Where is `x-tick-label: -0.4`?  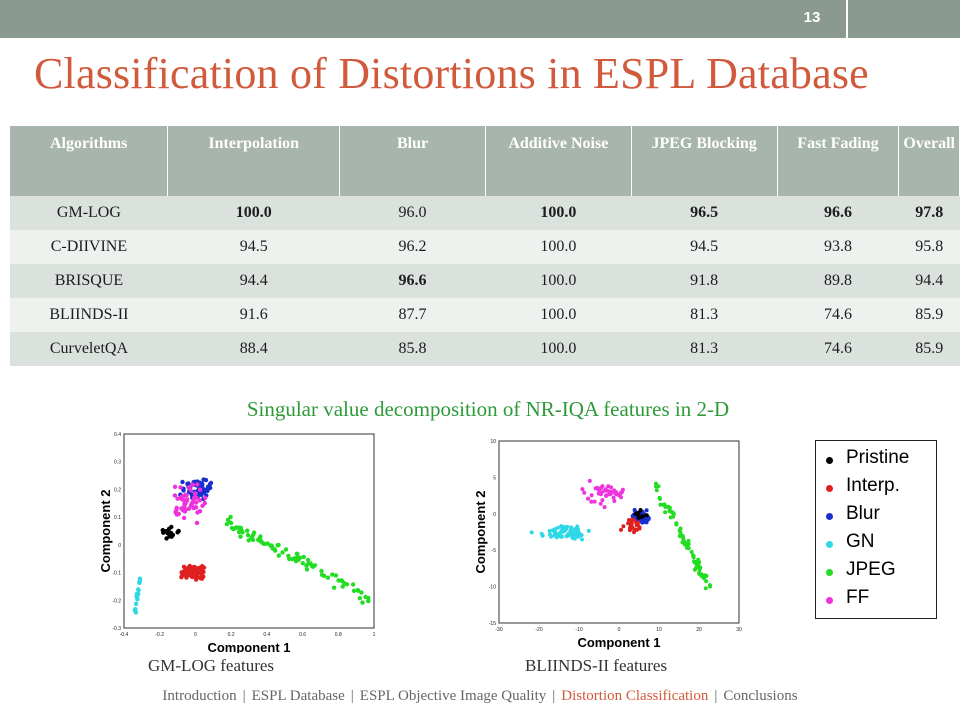 x-tick-label: -0.4 is located at coordinates (124, 635).